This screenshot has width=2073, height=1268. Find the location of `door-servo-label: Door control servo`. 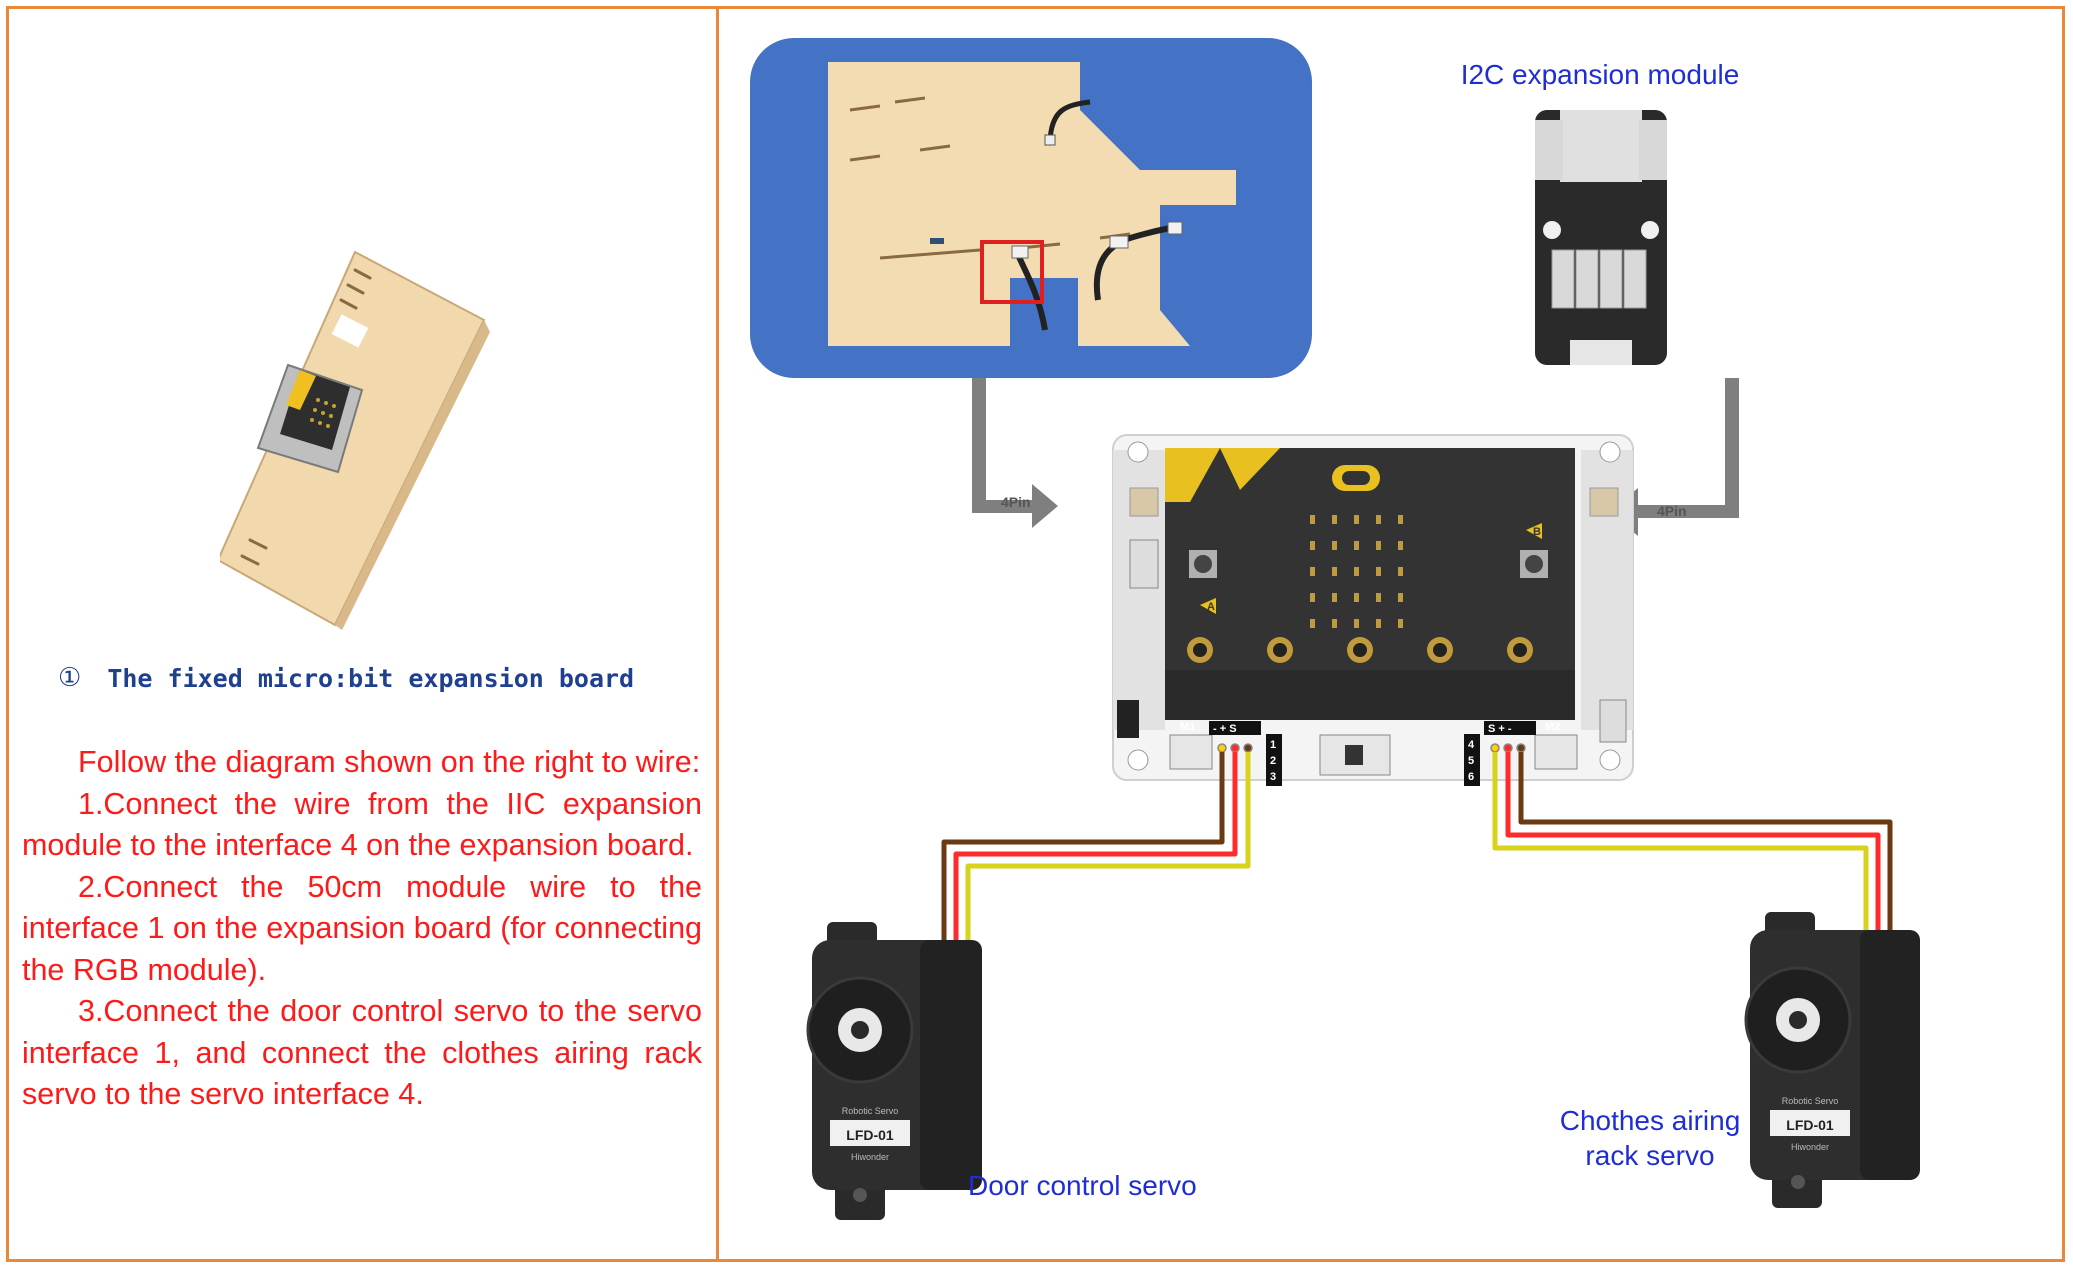

door-servo-label: Door control servo is located at coordinates (1082, 1185).